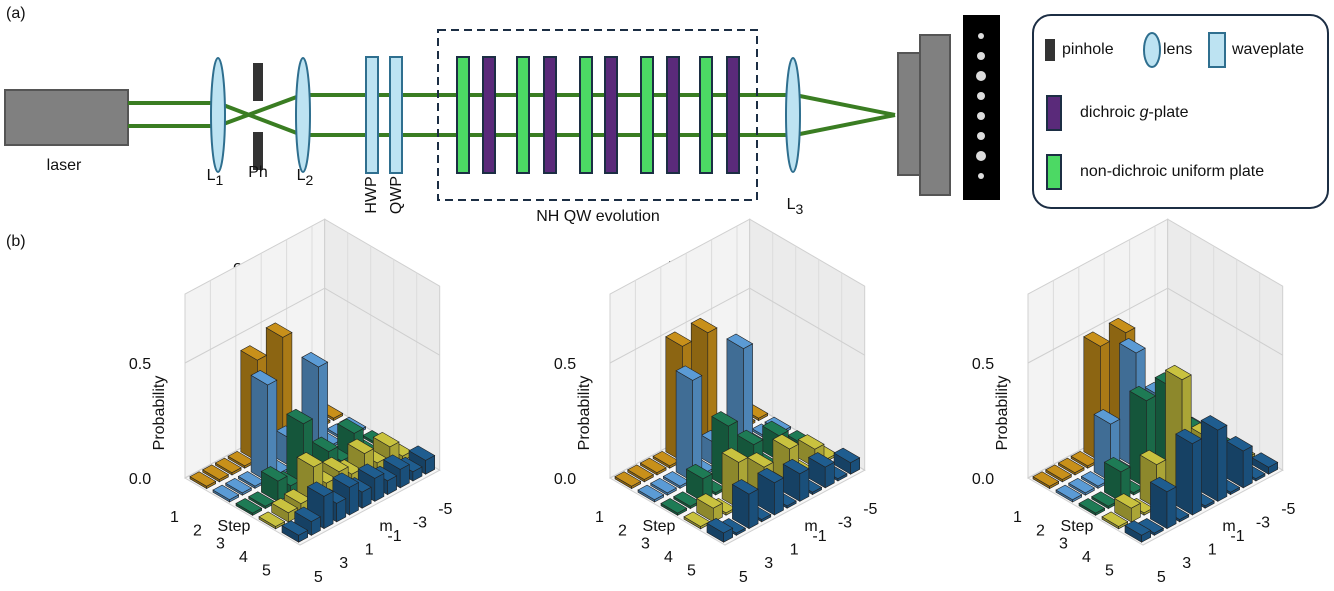  I want to click on text: dichroic, so click(1110, 112).